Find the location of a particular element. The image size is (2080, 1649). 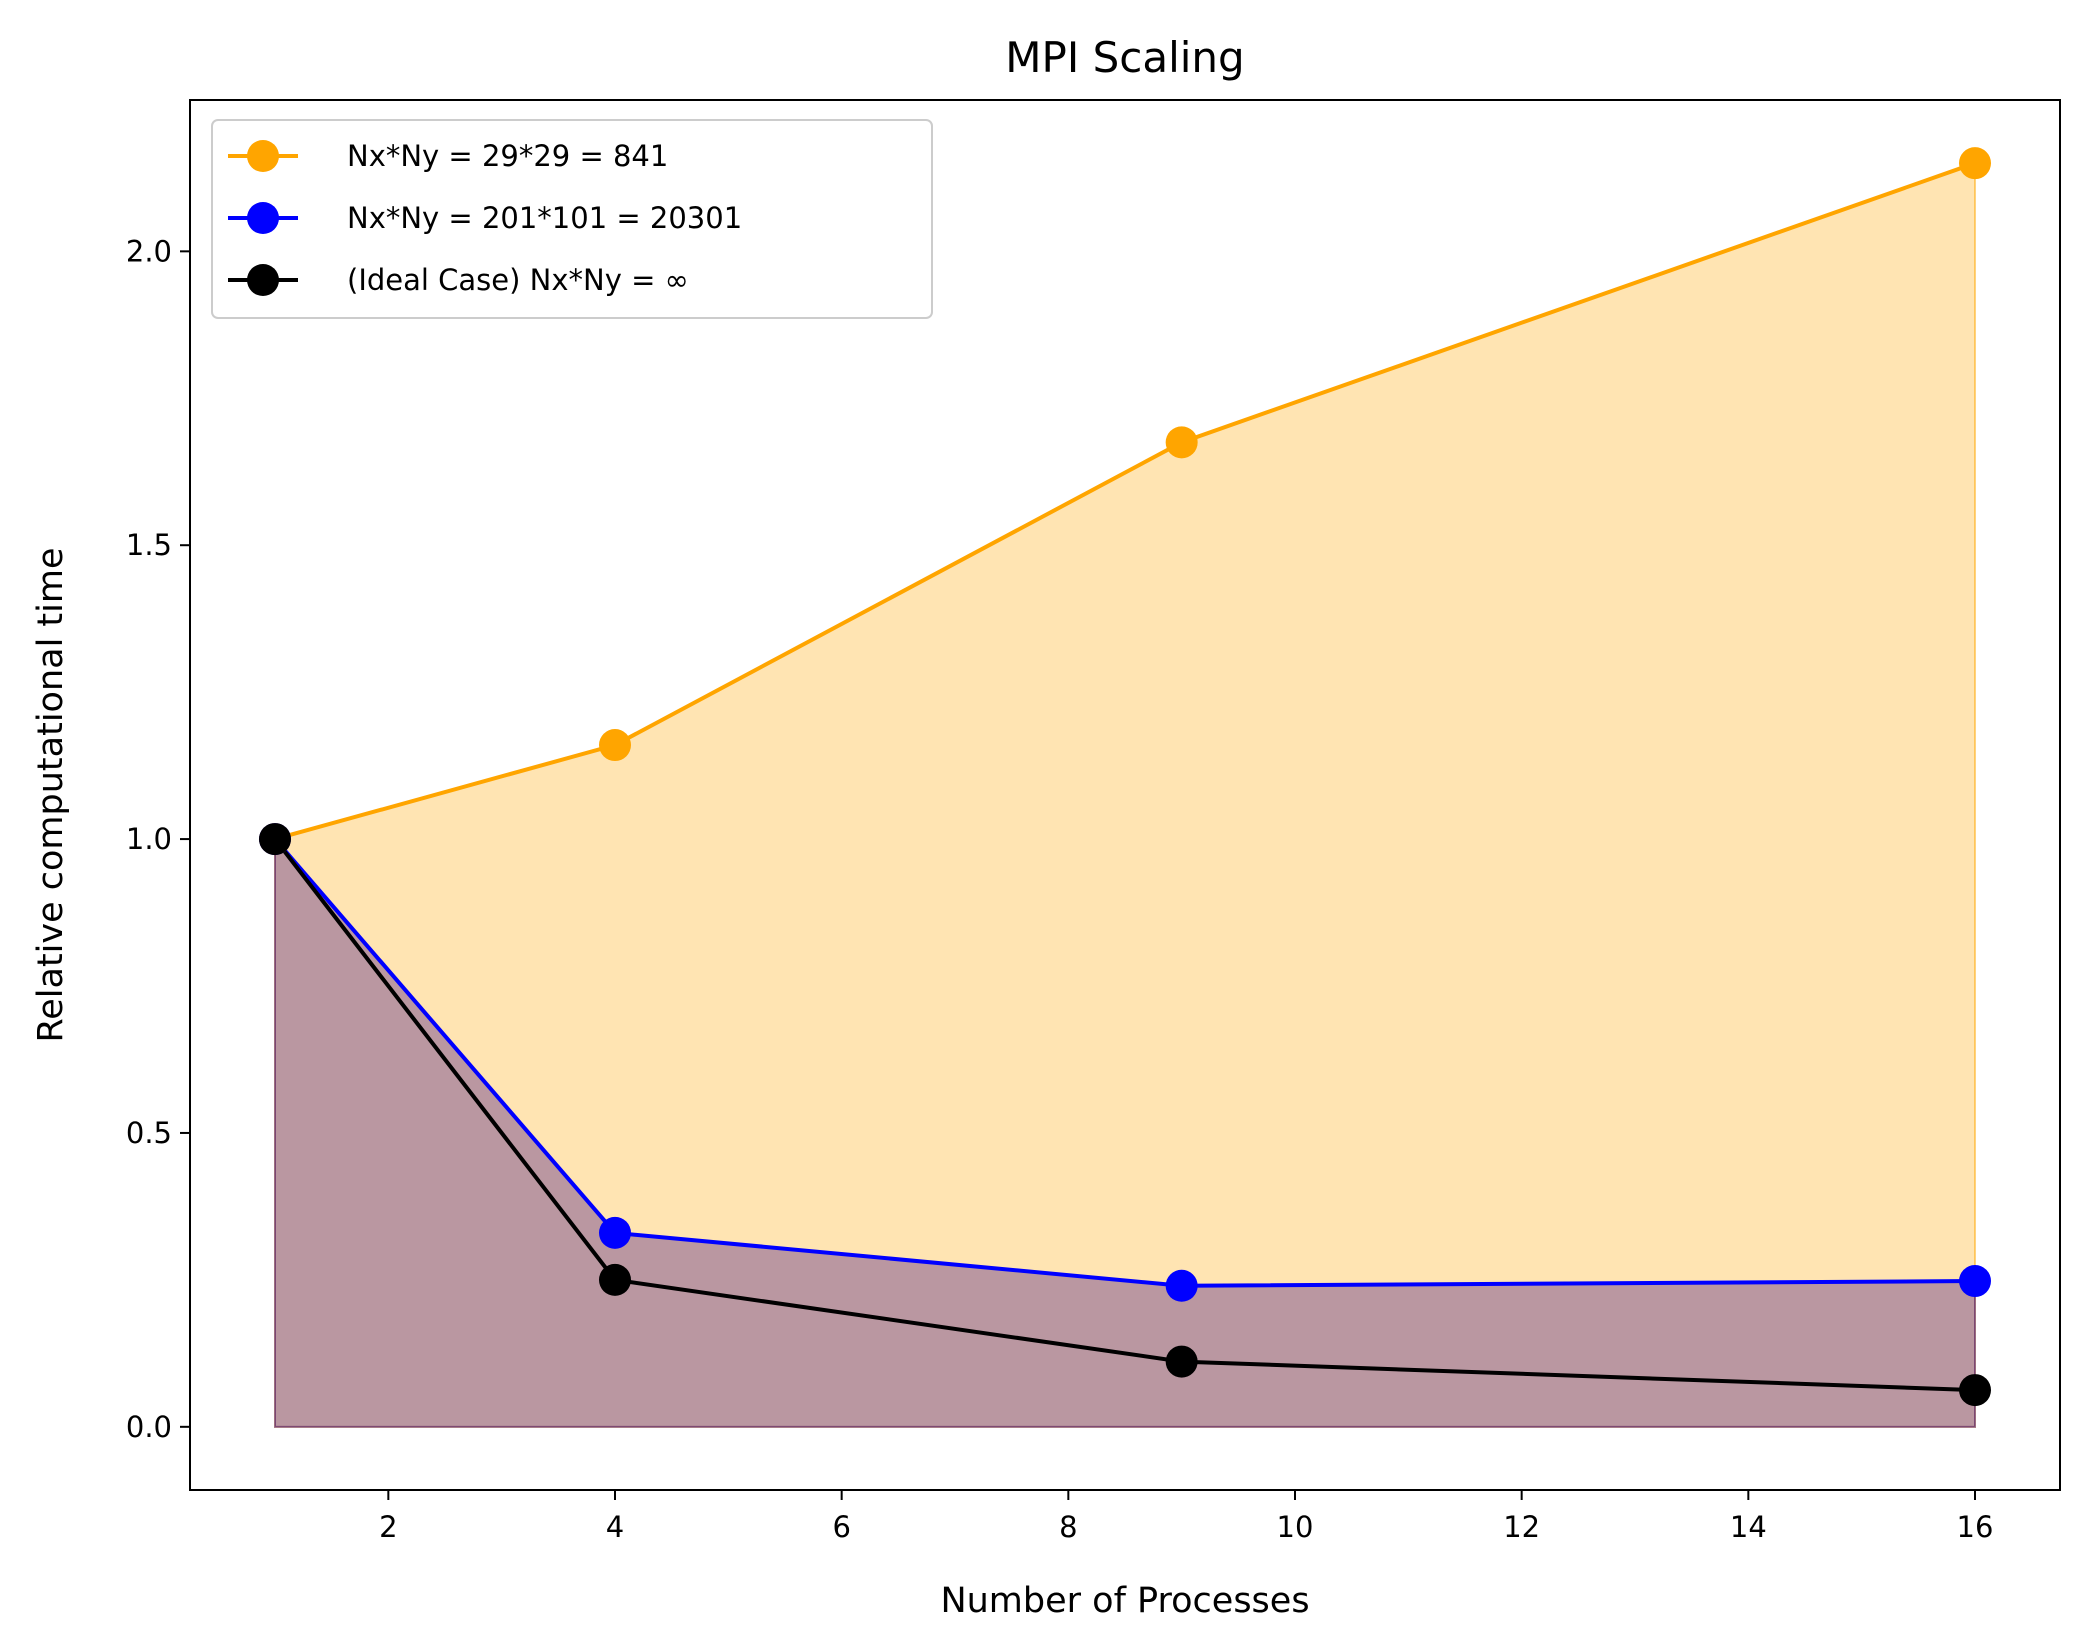

legend-box is located at coordinates (572, 219).